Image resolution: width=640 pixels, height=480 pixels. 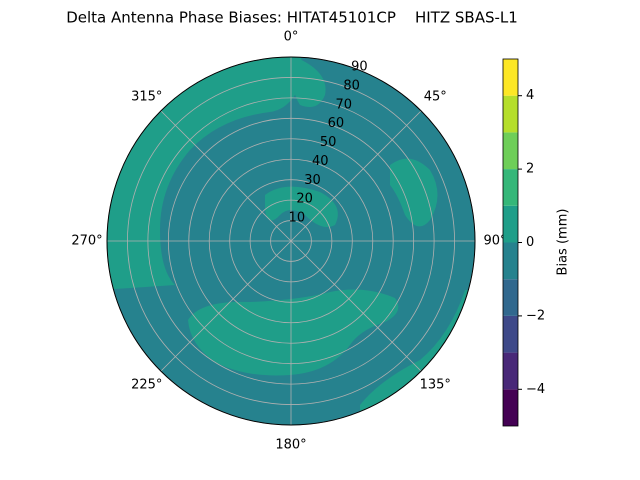 What do you see at coordinates (435, 96) in the screenshot?
I see `angle-tick-label: 45°` at bounding box center [435, 96].